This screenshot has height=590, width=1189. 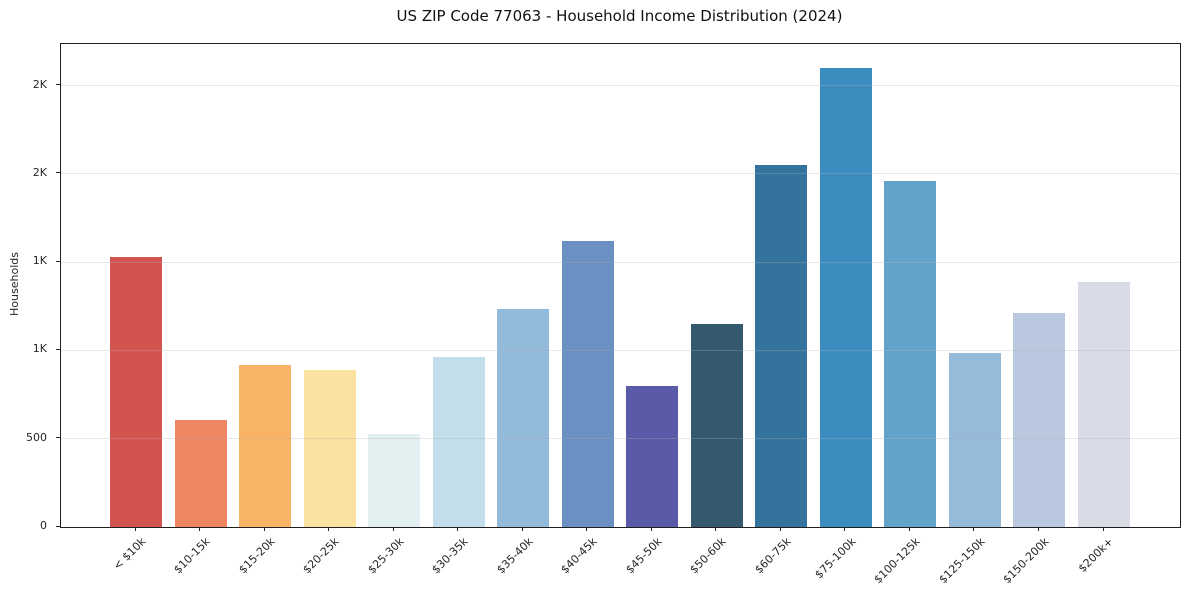 I want to click on bar-$125-150k, so click(x=974, y=440).